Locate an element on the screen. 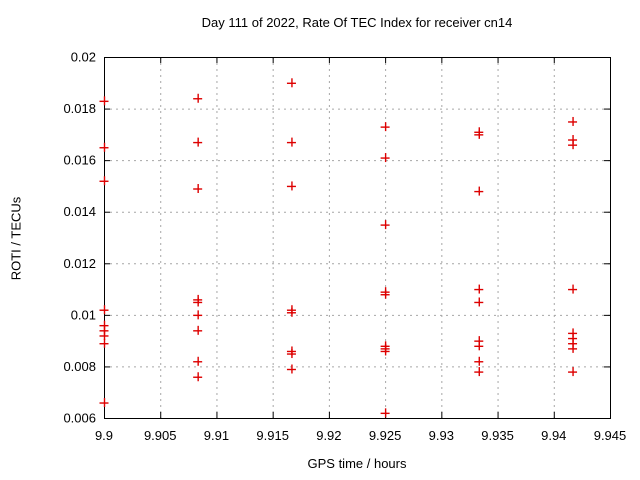 Image resolution: width=640 pixels, height=480 pixels. x-tick-label: 9.915 is located at coordinates (272, 435).